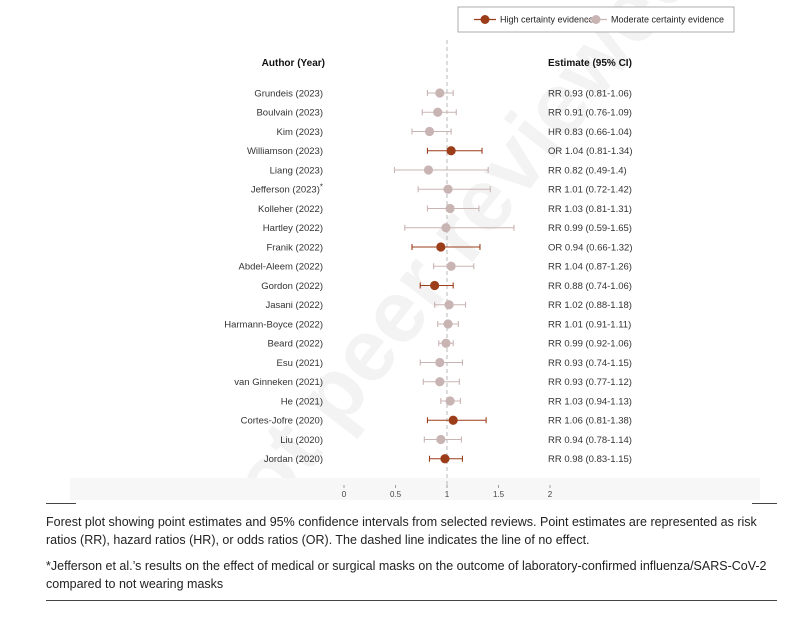 Image resolution: width=797 pixels, height=618 pixels. I want to click on divider-right, so click(764, 503).